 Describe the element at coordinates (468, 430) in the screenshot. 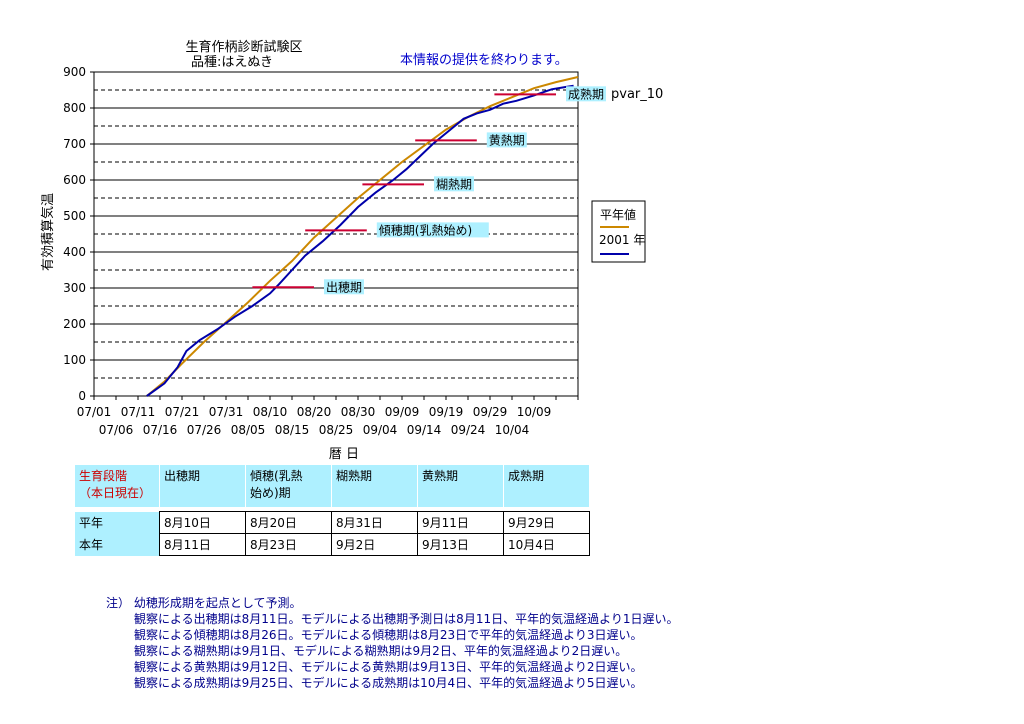

I see `x-tick-label: 09/24` at that location.